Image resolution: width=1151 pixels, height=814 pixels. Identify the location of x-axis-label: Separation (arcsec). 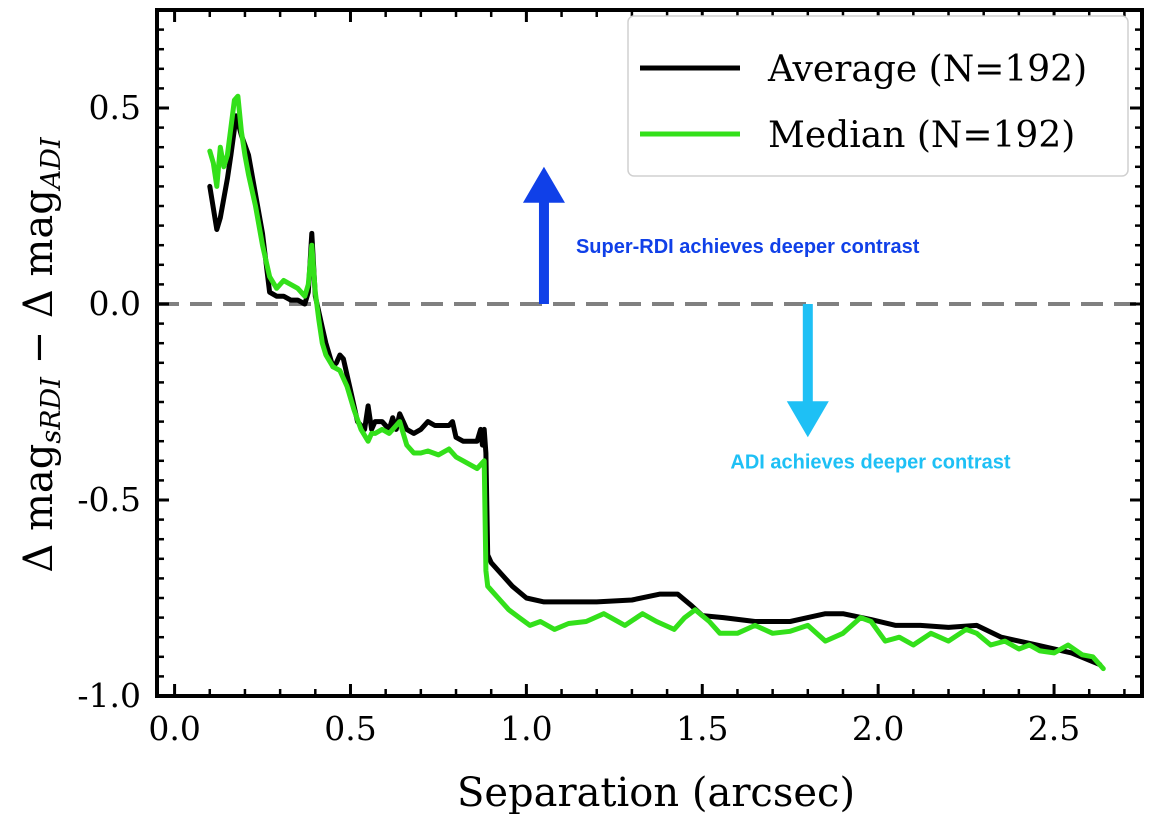
(656, 792).